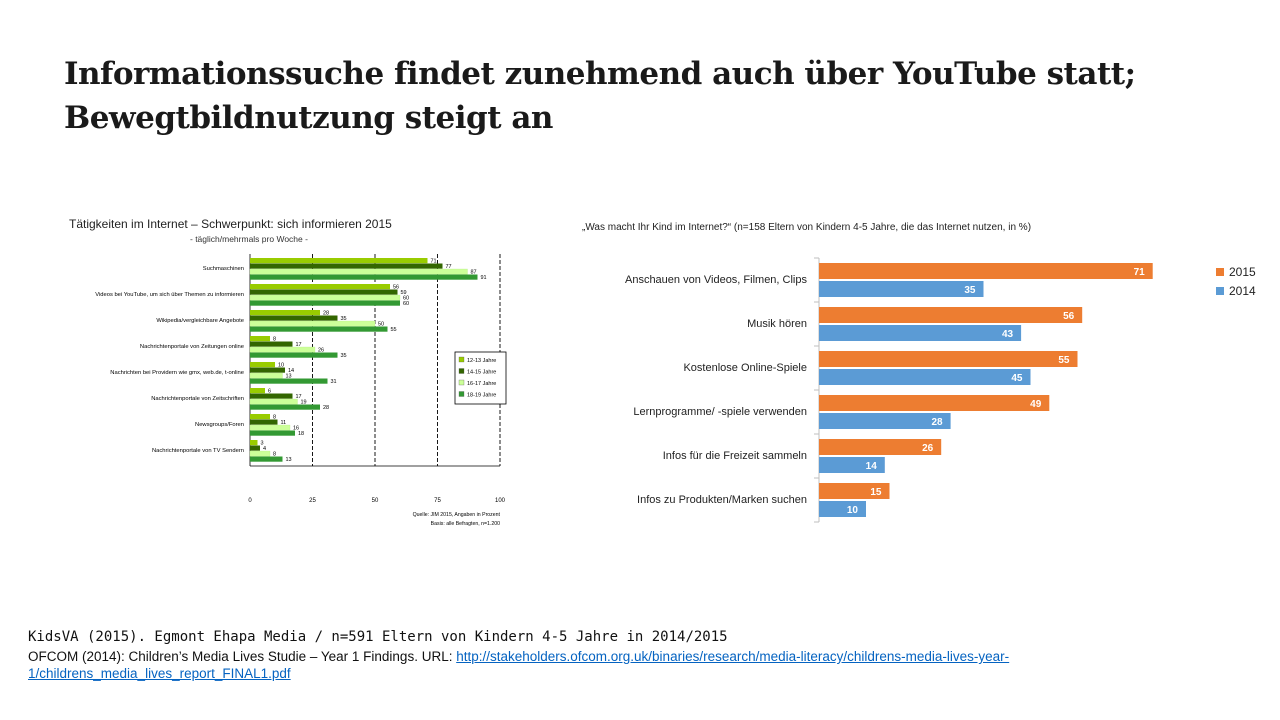  I want to click on chart1-data-label: 14, so click(291, 371).